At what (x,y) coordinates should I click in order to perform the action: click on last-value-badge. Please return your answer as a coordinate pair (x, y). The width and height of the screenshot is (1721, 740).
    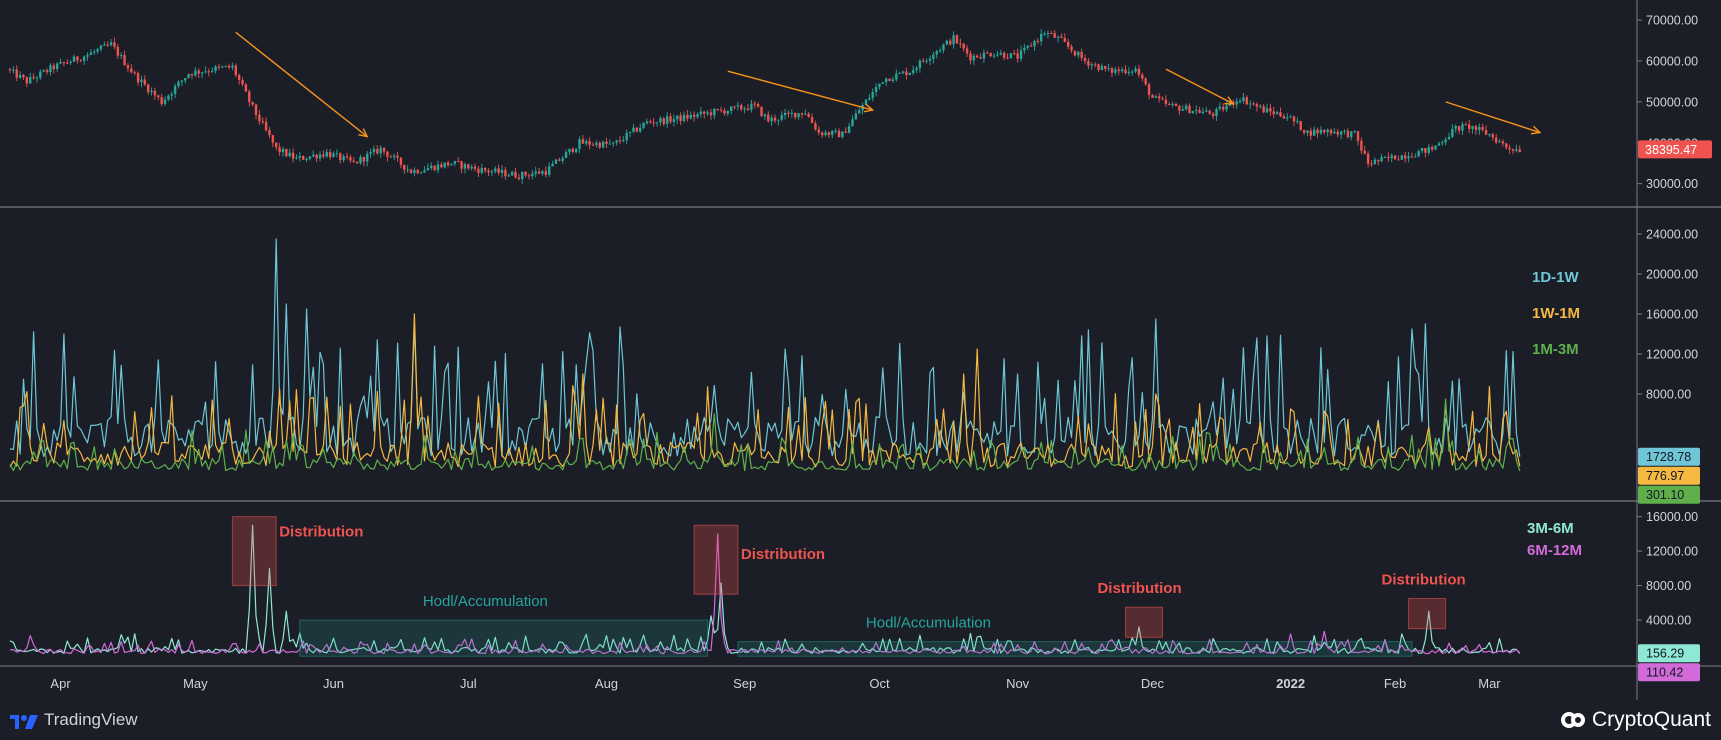
    Looking at the image, I should click on (1669, 475).